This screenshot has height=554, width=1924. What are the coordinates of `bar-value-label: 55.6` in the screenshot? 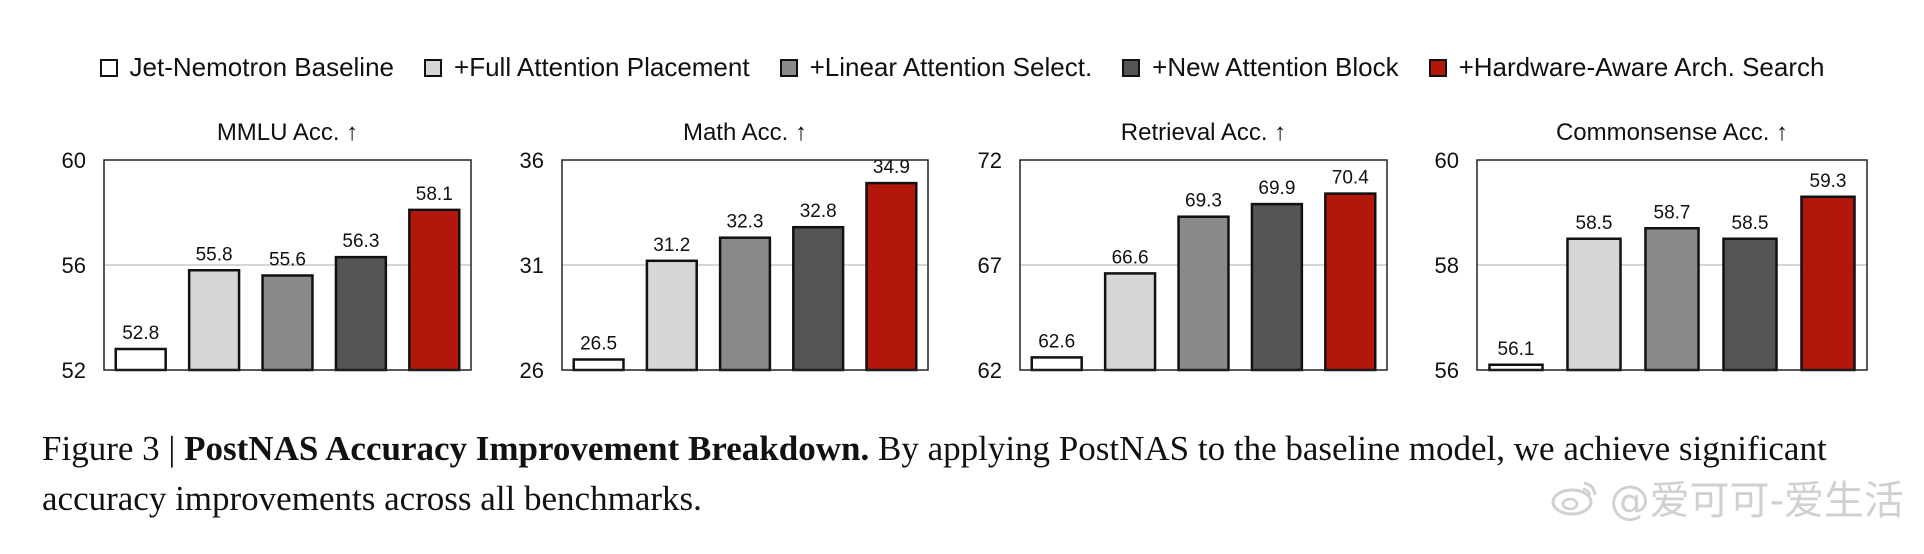 It's located at (287, 260).